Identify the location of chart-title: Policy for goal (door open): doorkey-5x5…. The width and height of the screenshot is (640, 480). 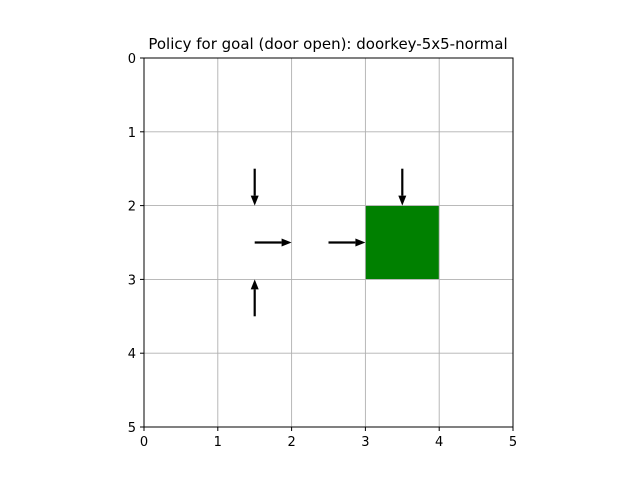
(327, 44).